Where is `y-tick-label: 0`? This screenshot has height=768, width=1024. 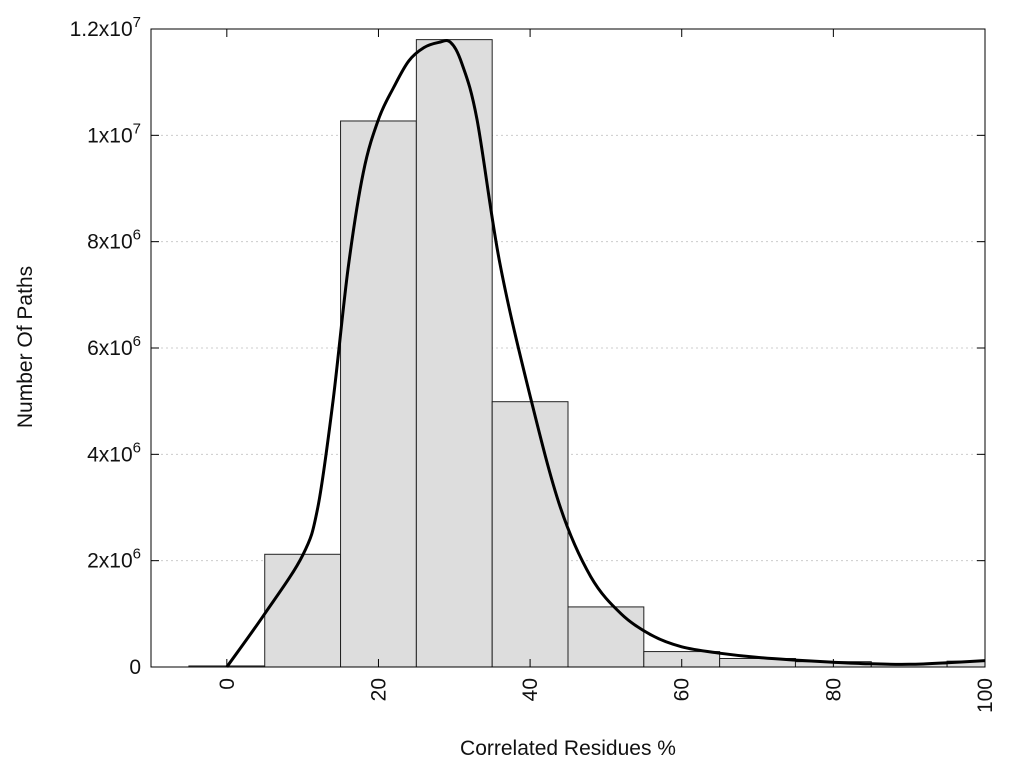 y-tick-label: 0 is located at coordinates (135, 667).